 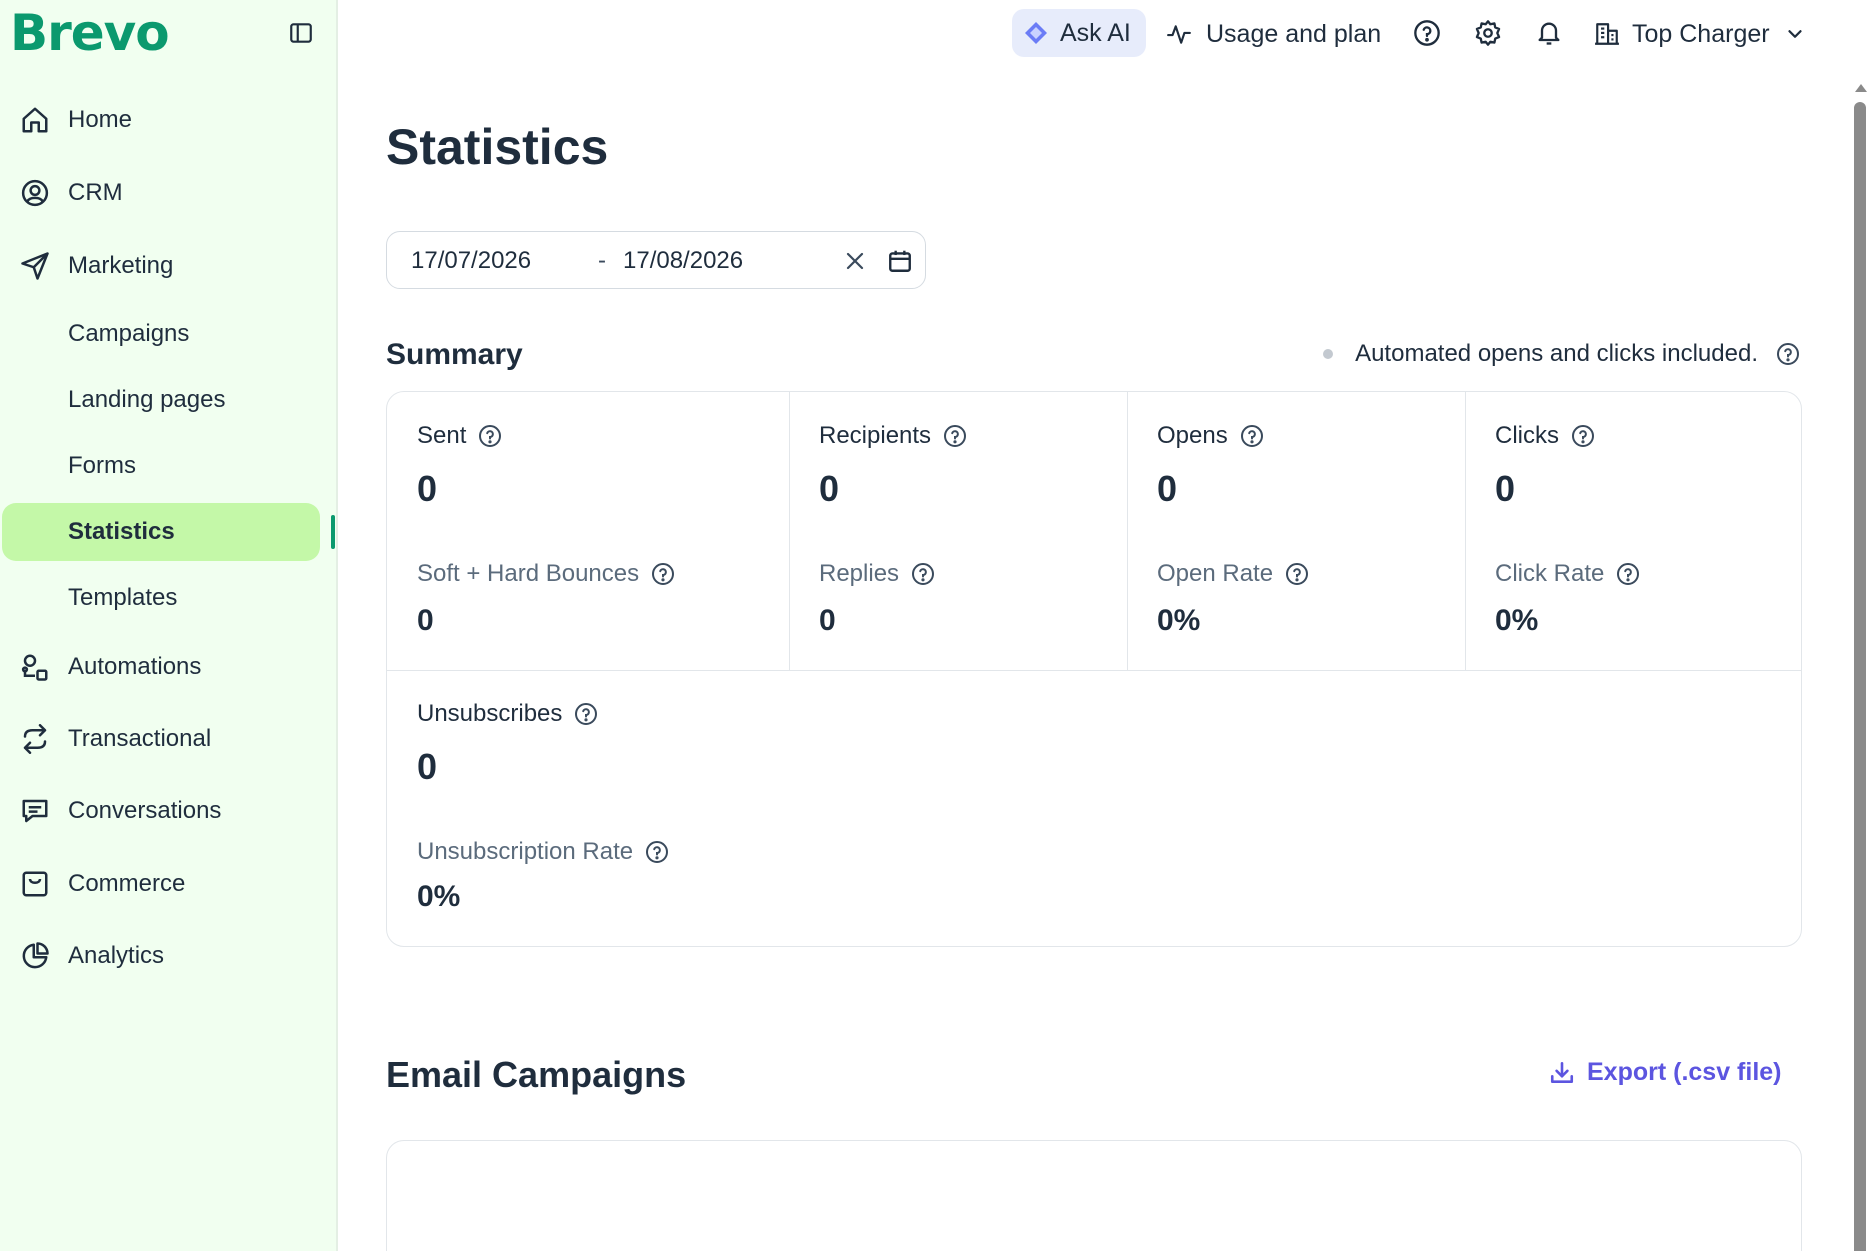 What do you see at coordinates (35, 193) in the screenshot?
I see `contact-circle-icon` at bounding box center [35, 193].